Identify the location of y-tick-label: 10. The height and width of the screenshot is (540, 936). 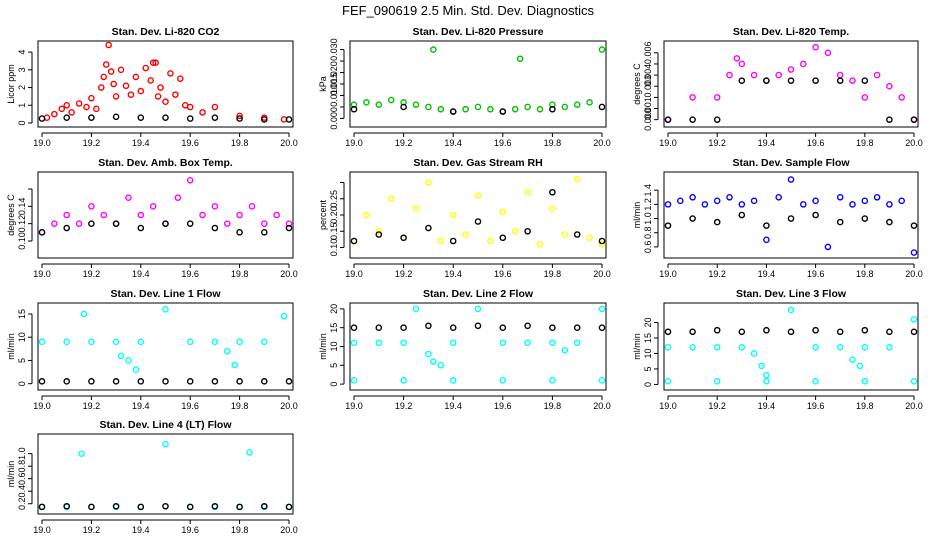
(334, 346).